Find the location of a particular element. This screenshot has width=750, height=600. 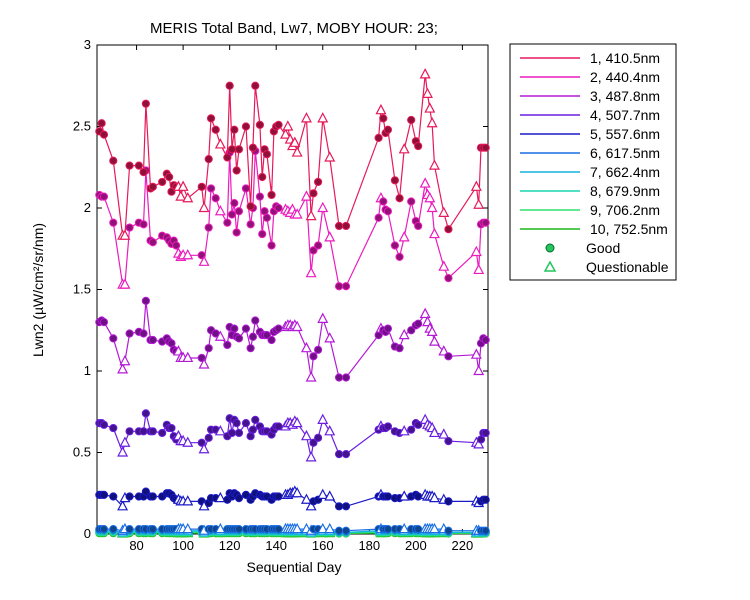

x-tick-label: 200 is located at coordinates (416, 545).